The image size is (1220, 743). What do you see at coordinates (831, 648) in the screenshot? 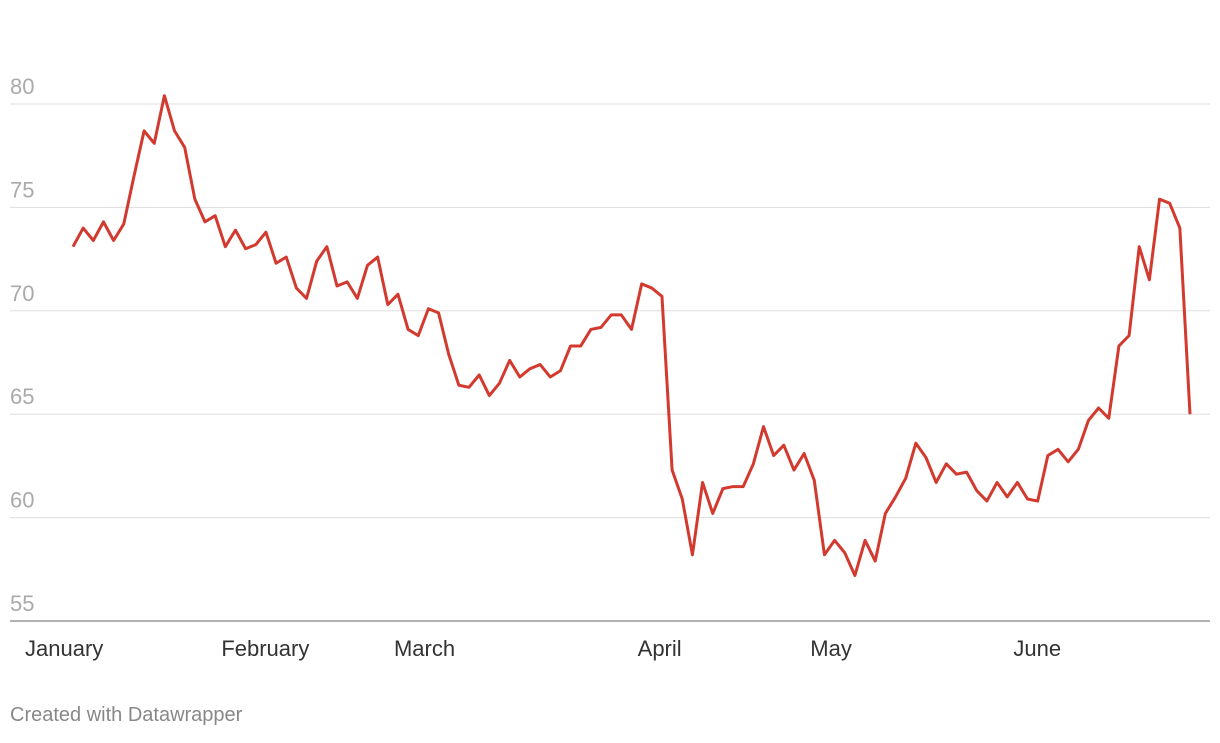
I see `x-tick-label: May` at bounding box center [831, 648].